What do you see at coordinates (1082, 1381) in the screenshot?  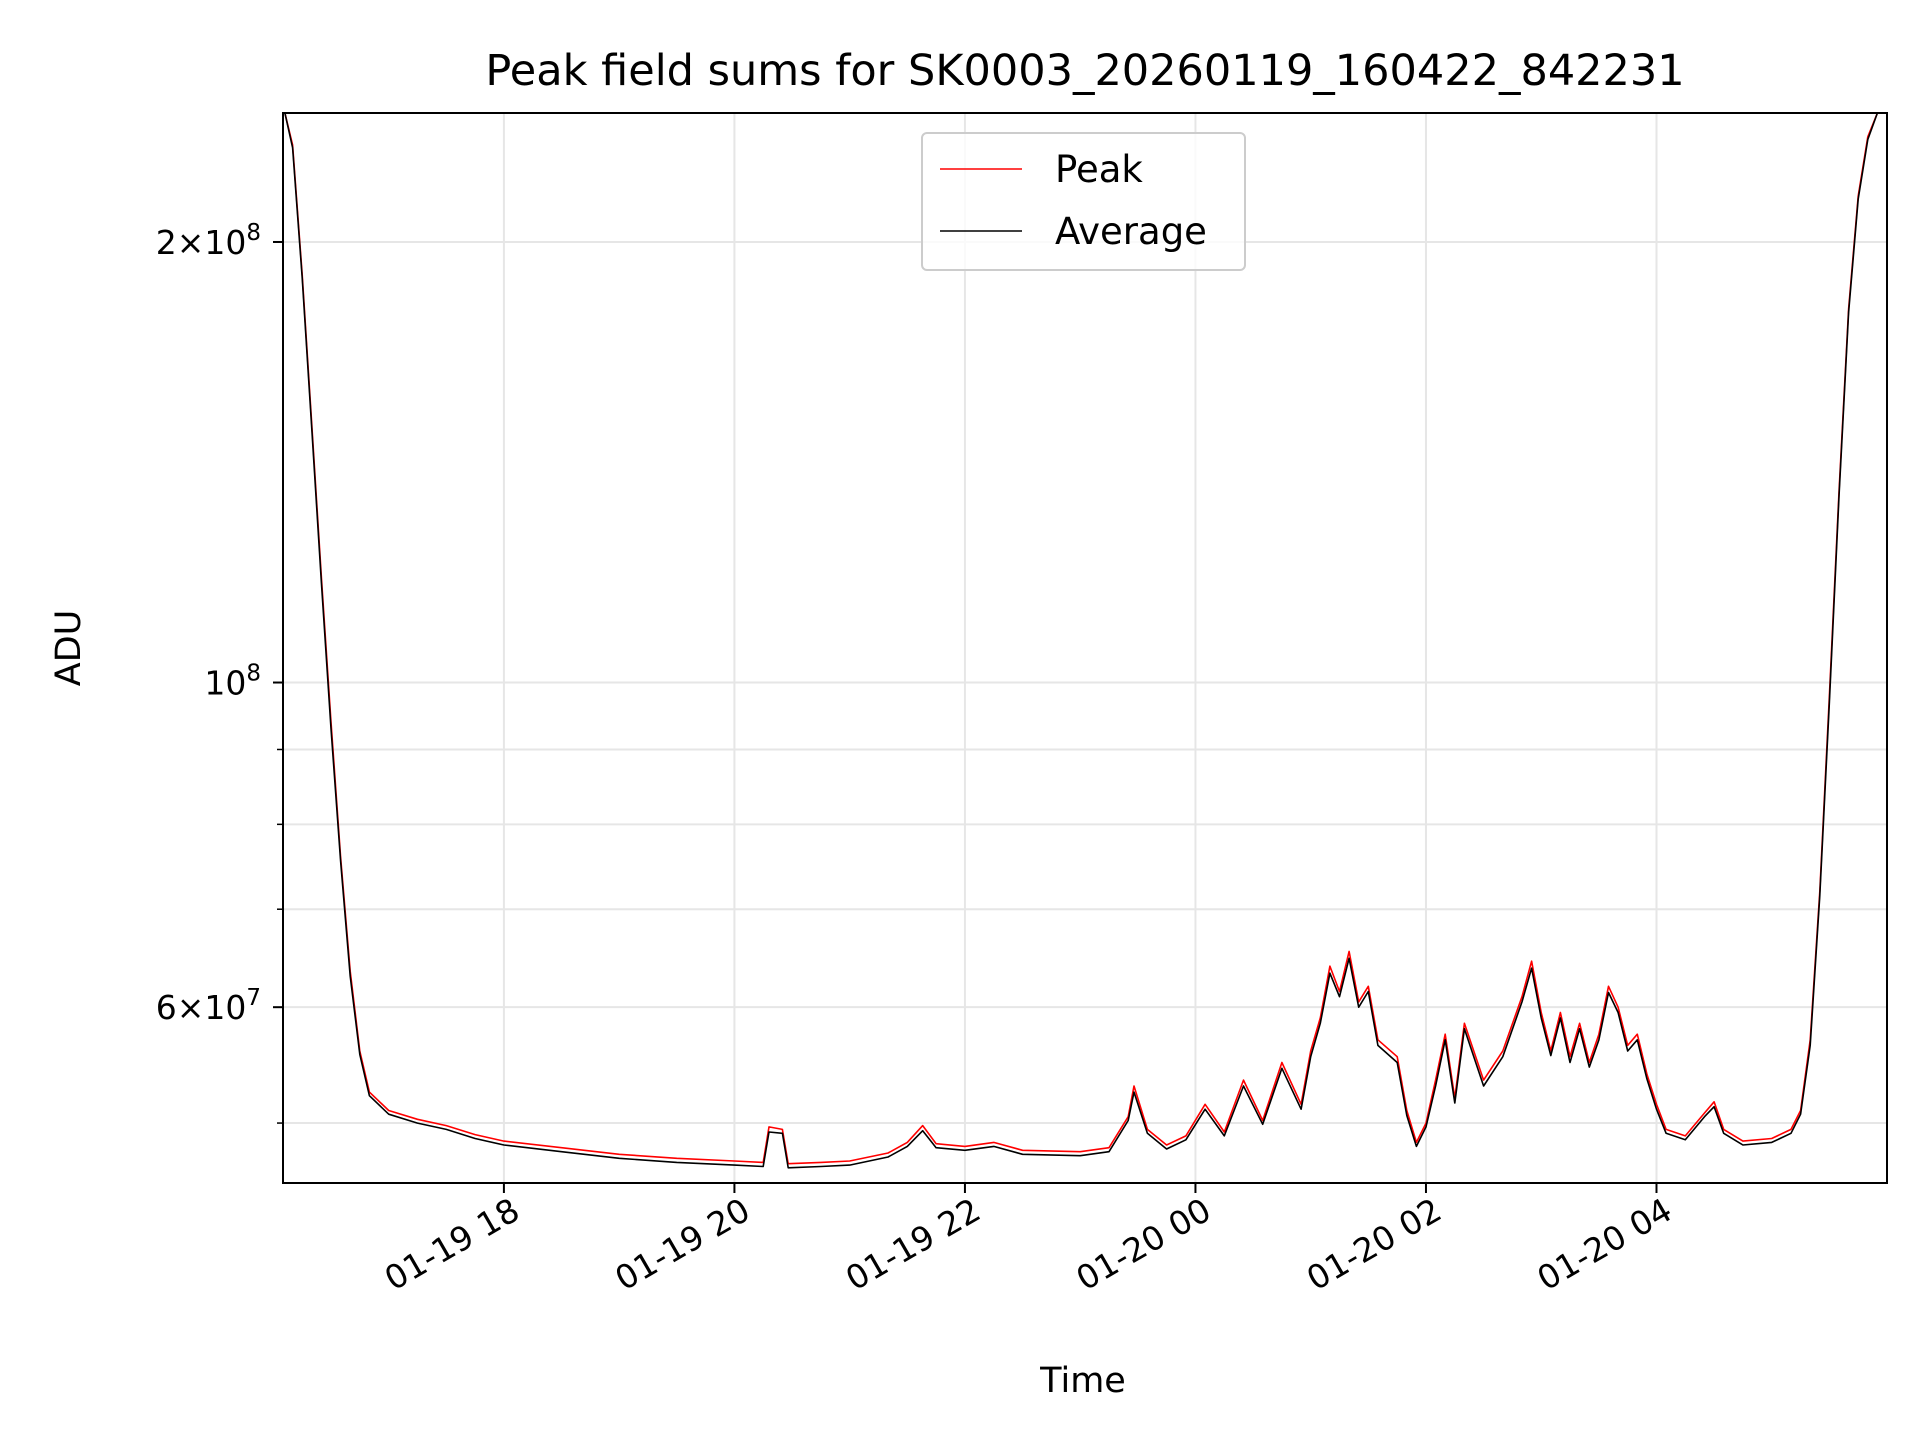 I see `x-axis-label: Time` at bounding box center [1082, 1381].